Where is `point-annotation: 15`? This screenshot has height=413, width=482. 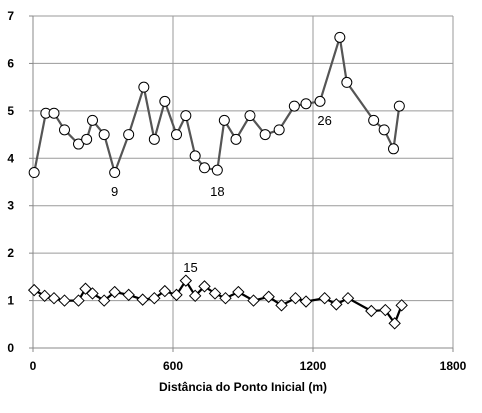
point-annotation: 15 is located at coordinates (190, 267).